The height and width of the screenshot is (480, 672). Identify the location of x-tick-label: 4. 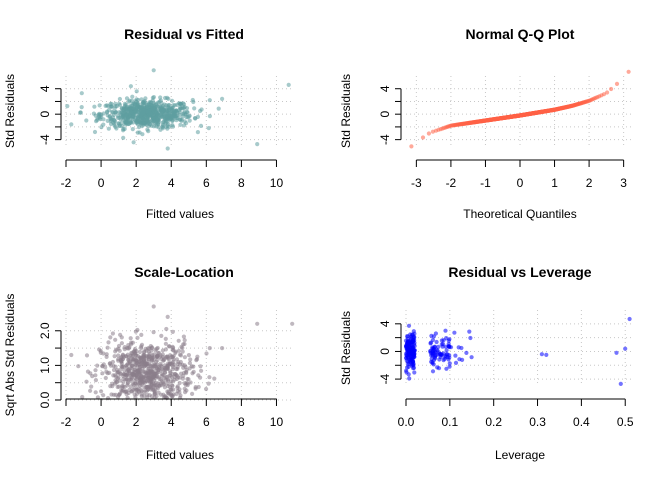
(171, 183).